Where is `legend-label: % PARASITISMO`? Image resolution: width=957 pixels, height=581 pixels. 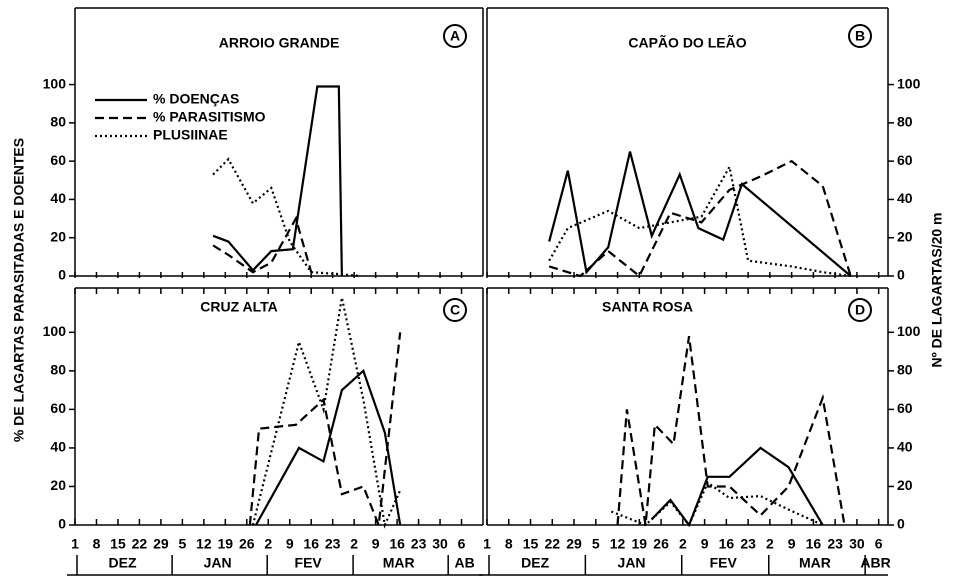
legend-label: % PARASITISMO is located at coordinates (209, 117).